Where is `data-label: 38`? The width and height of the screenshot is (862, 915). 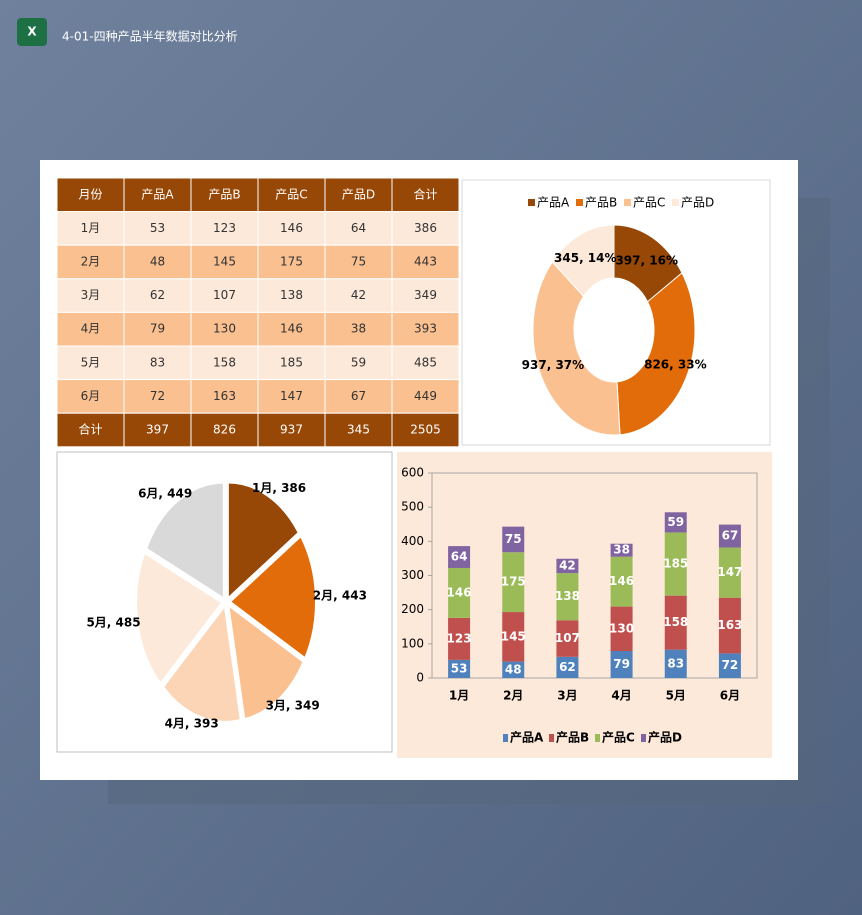
data-label: 38 is located at coordinates (621, 550).